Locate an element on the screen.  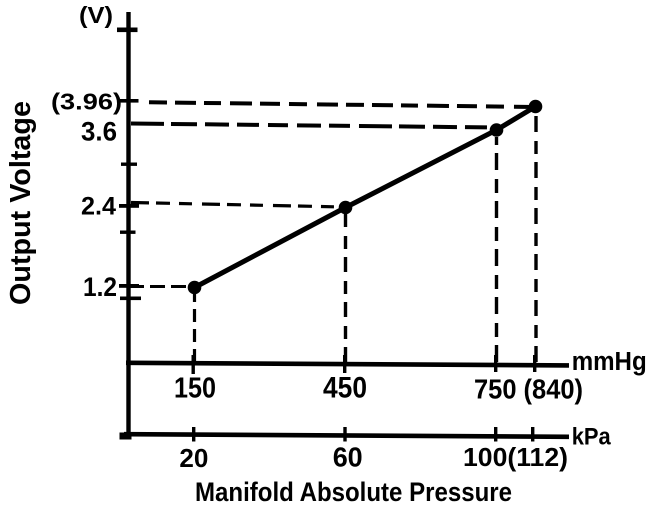
svg-text: kPa is located at coordinates (592, 437).